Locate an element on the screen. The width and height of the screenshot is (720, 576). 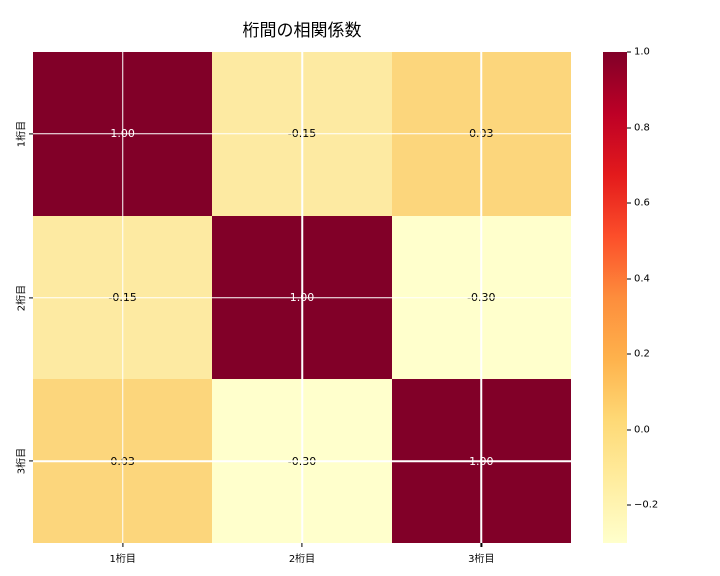
x-axis-label: 2桁目 is located at coordinates (302, 559).